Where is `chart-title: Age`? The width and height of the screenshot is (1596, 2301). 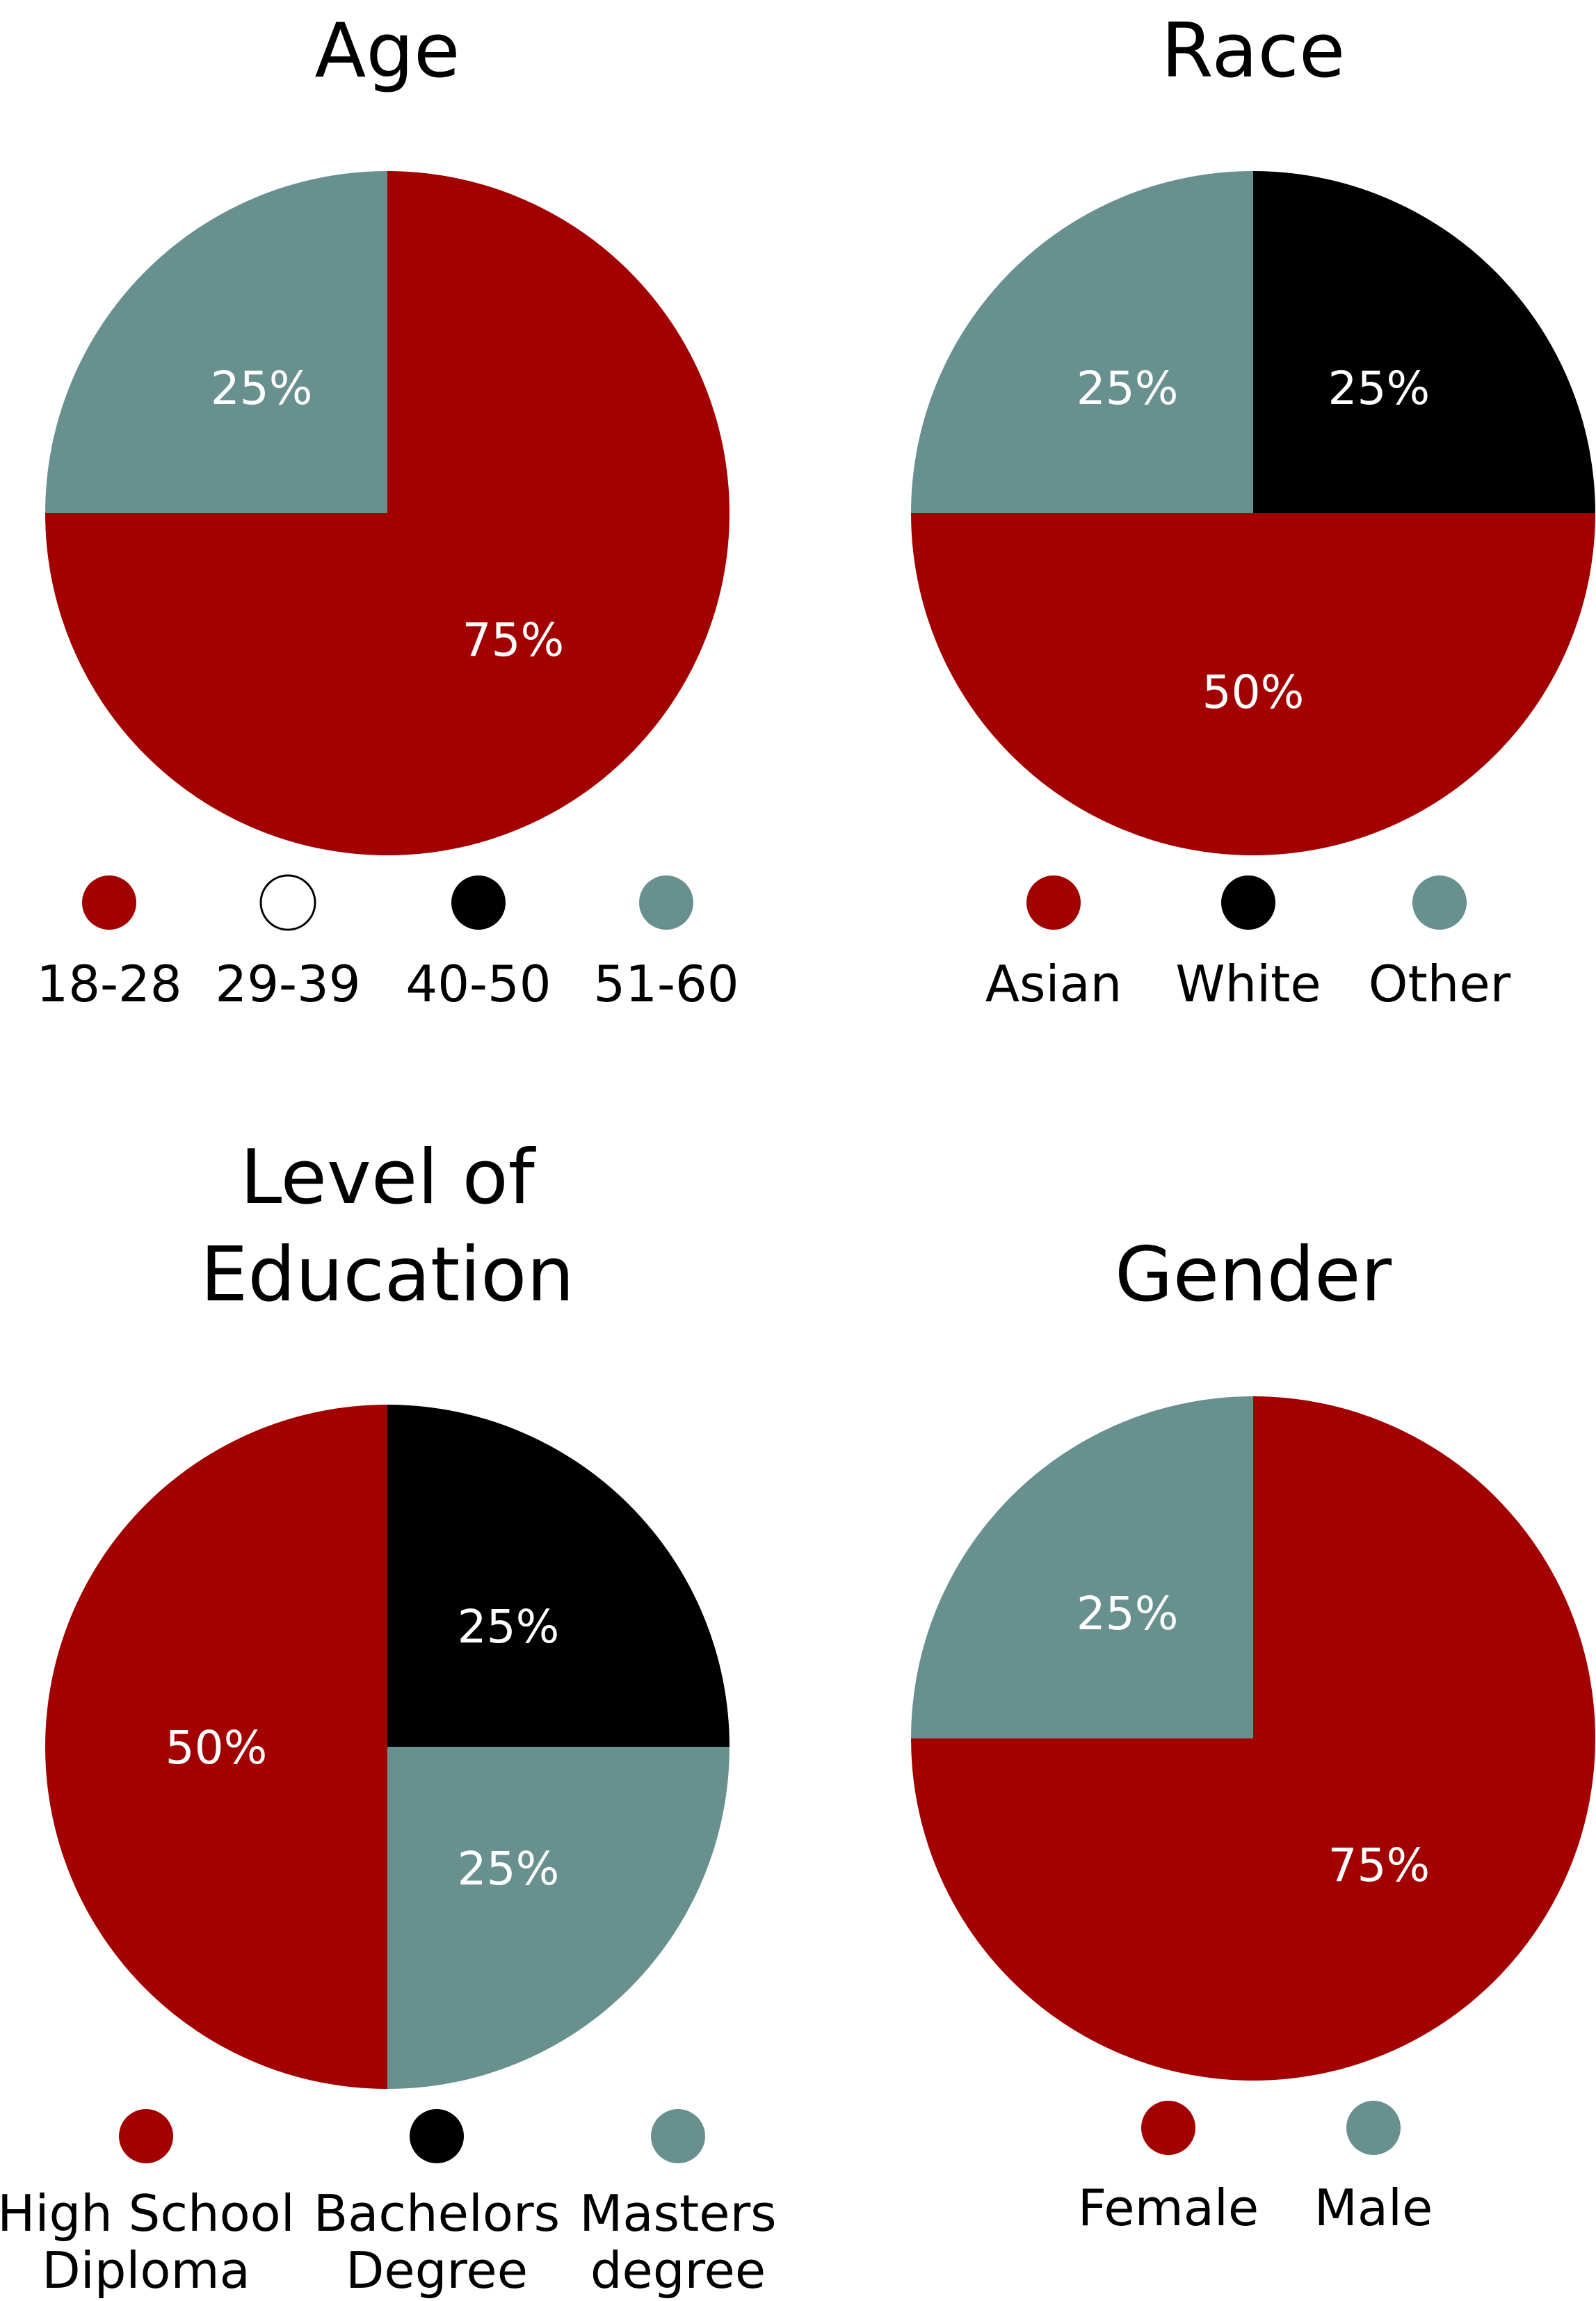
chart-title: Age is located at coordinates (387, 51).